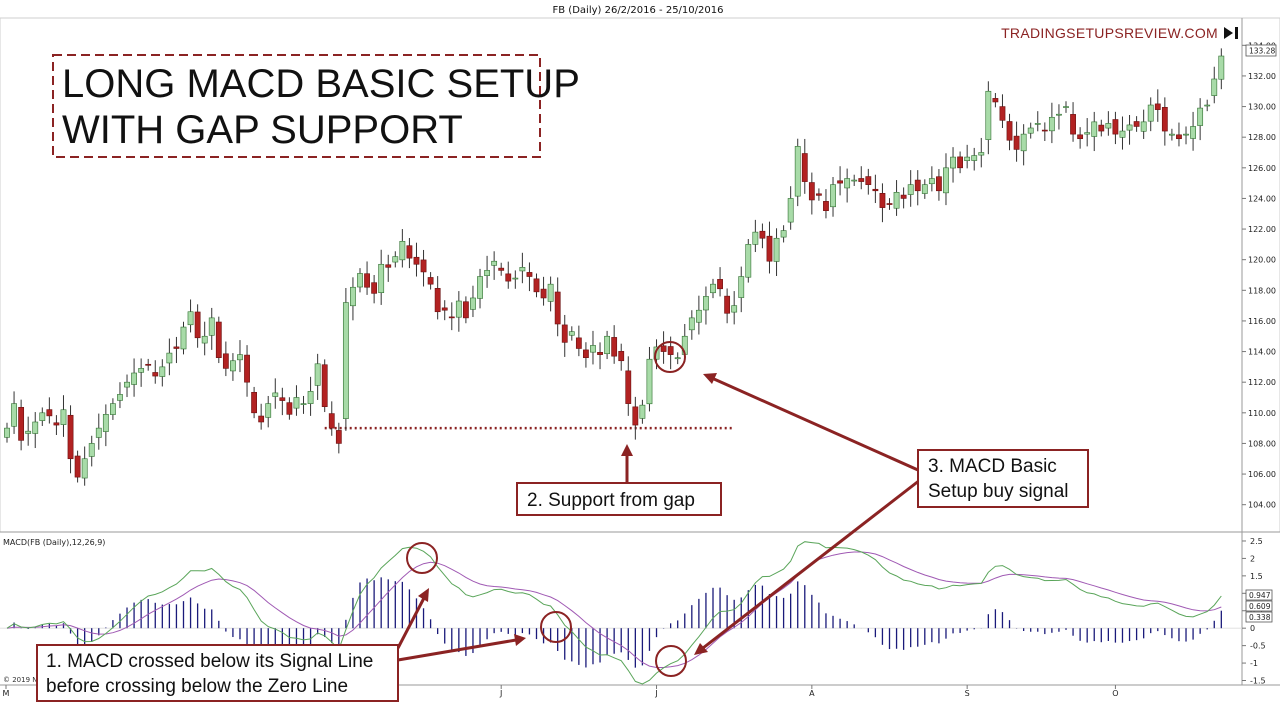  What do you see at coordinates (670, 357) in the screenshot?
I see `entry-circle` at bounding box center [670, 357].